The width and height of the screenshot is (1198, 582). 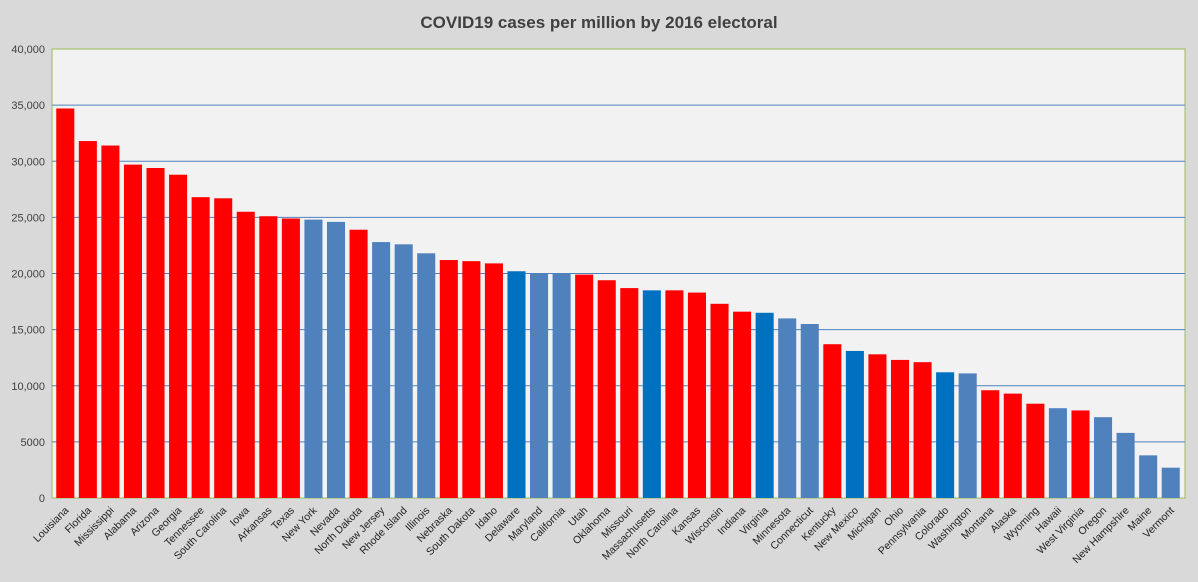 What do you see at coordinates (787, 408) in the screenshot?
I see `bar-minnesota` at bounding box center [787, 408].